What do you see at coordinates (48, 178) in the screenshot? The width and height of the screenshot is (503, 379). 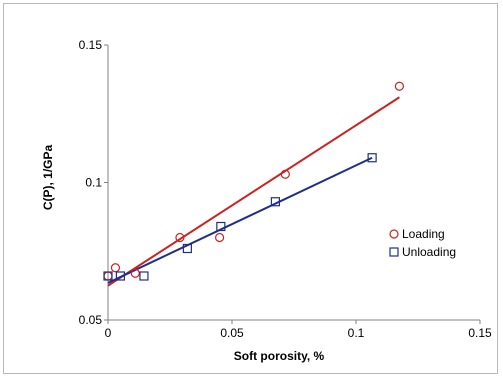 I see `y-axis-title: C(P), 1/GPa` at bounding box center [48, 178].